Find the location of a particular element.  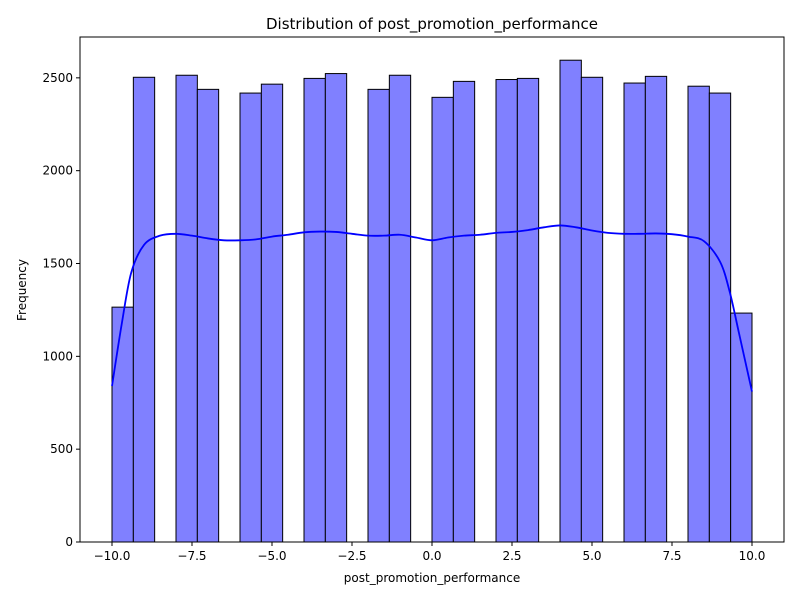

x-tick-label: 5.0 is located at coordinates (591, 556).